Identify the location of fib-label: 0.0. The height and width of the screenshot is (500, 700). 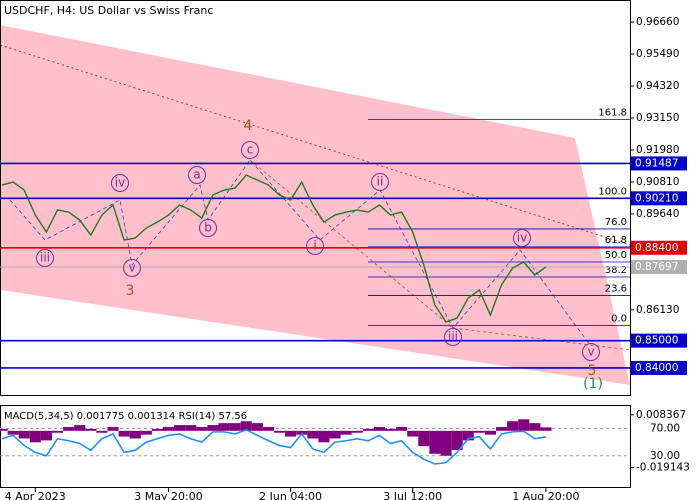
(619, 319).